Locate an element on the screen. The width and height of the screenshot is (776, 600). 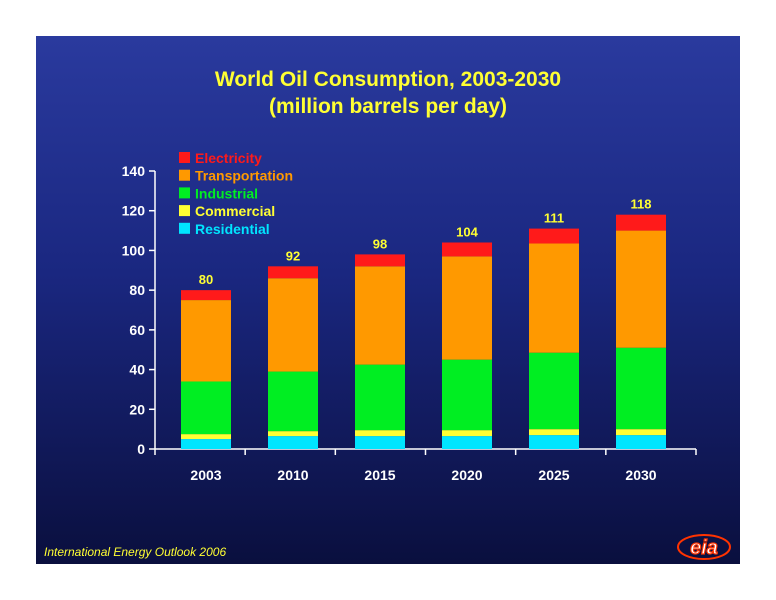
bar-total-label: 111 is located at coordinates (554, 218).